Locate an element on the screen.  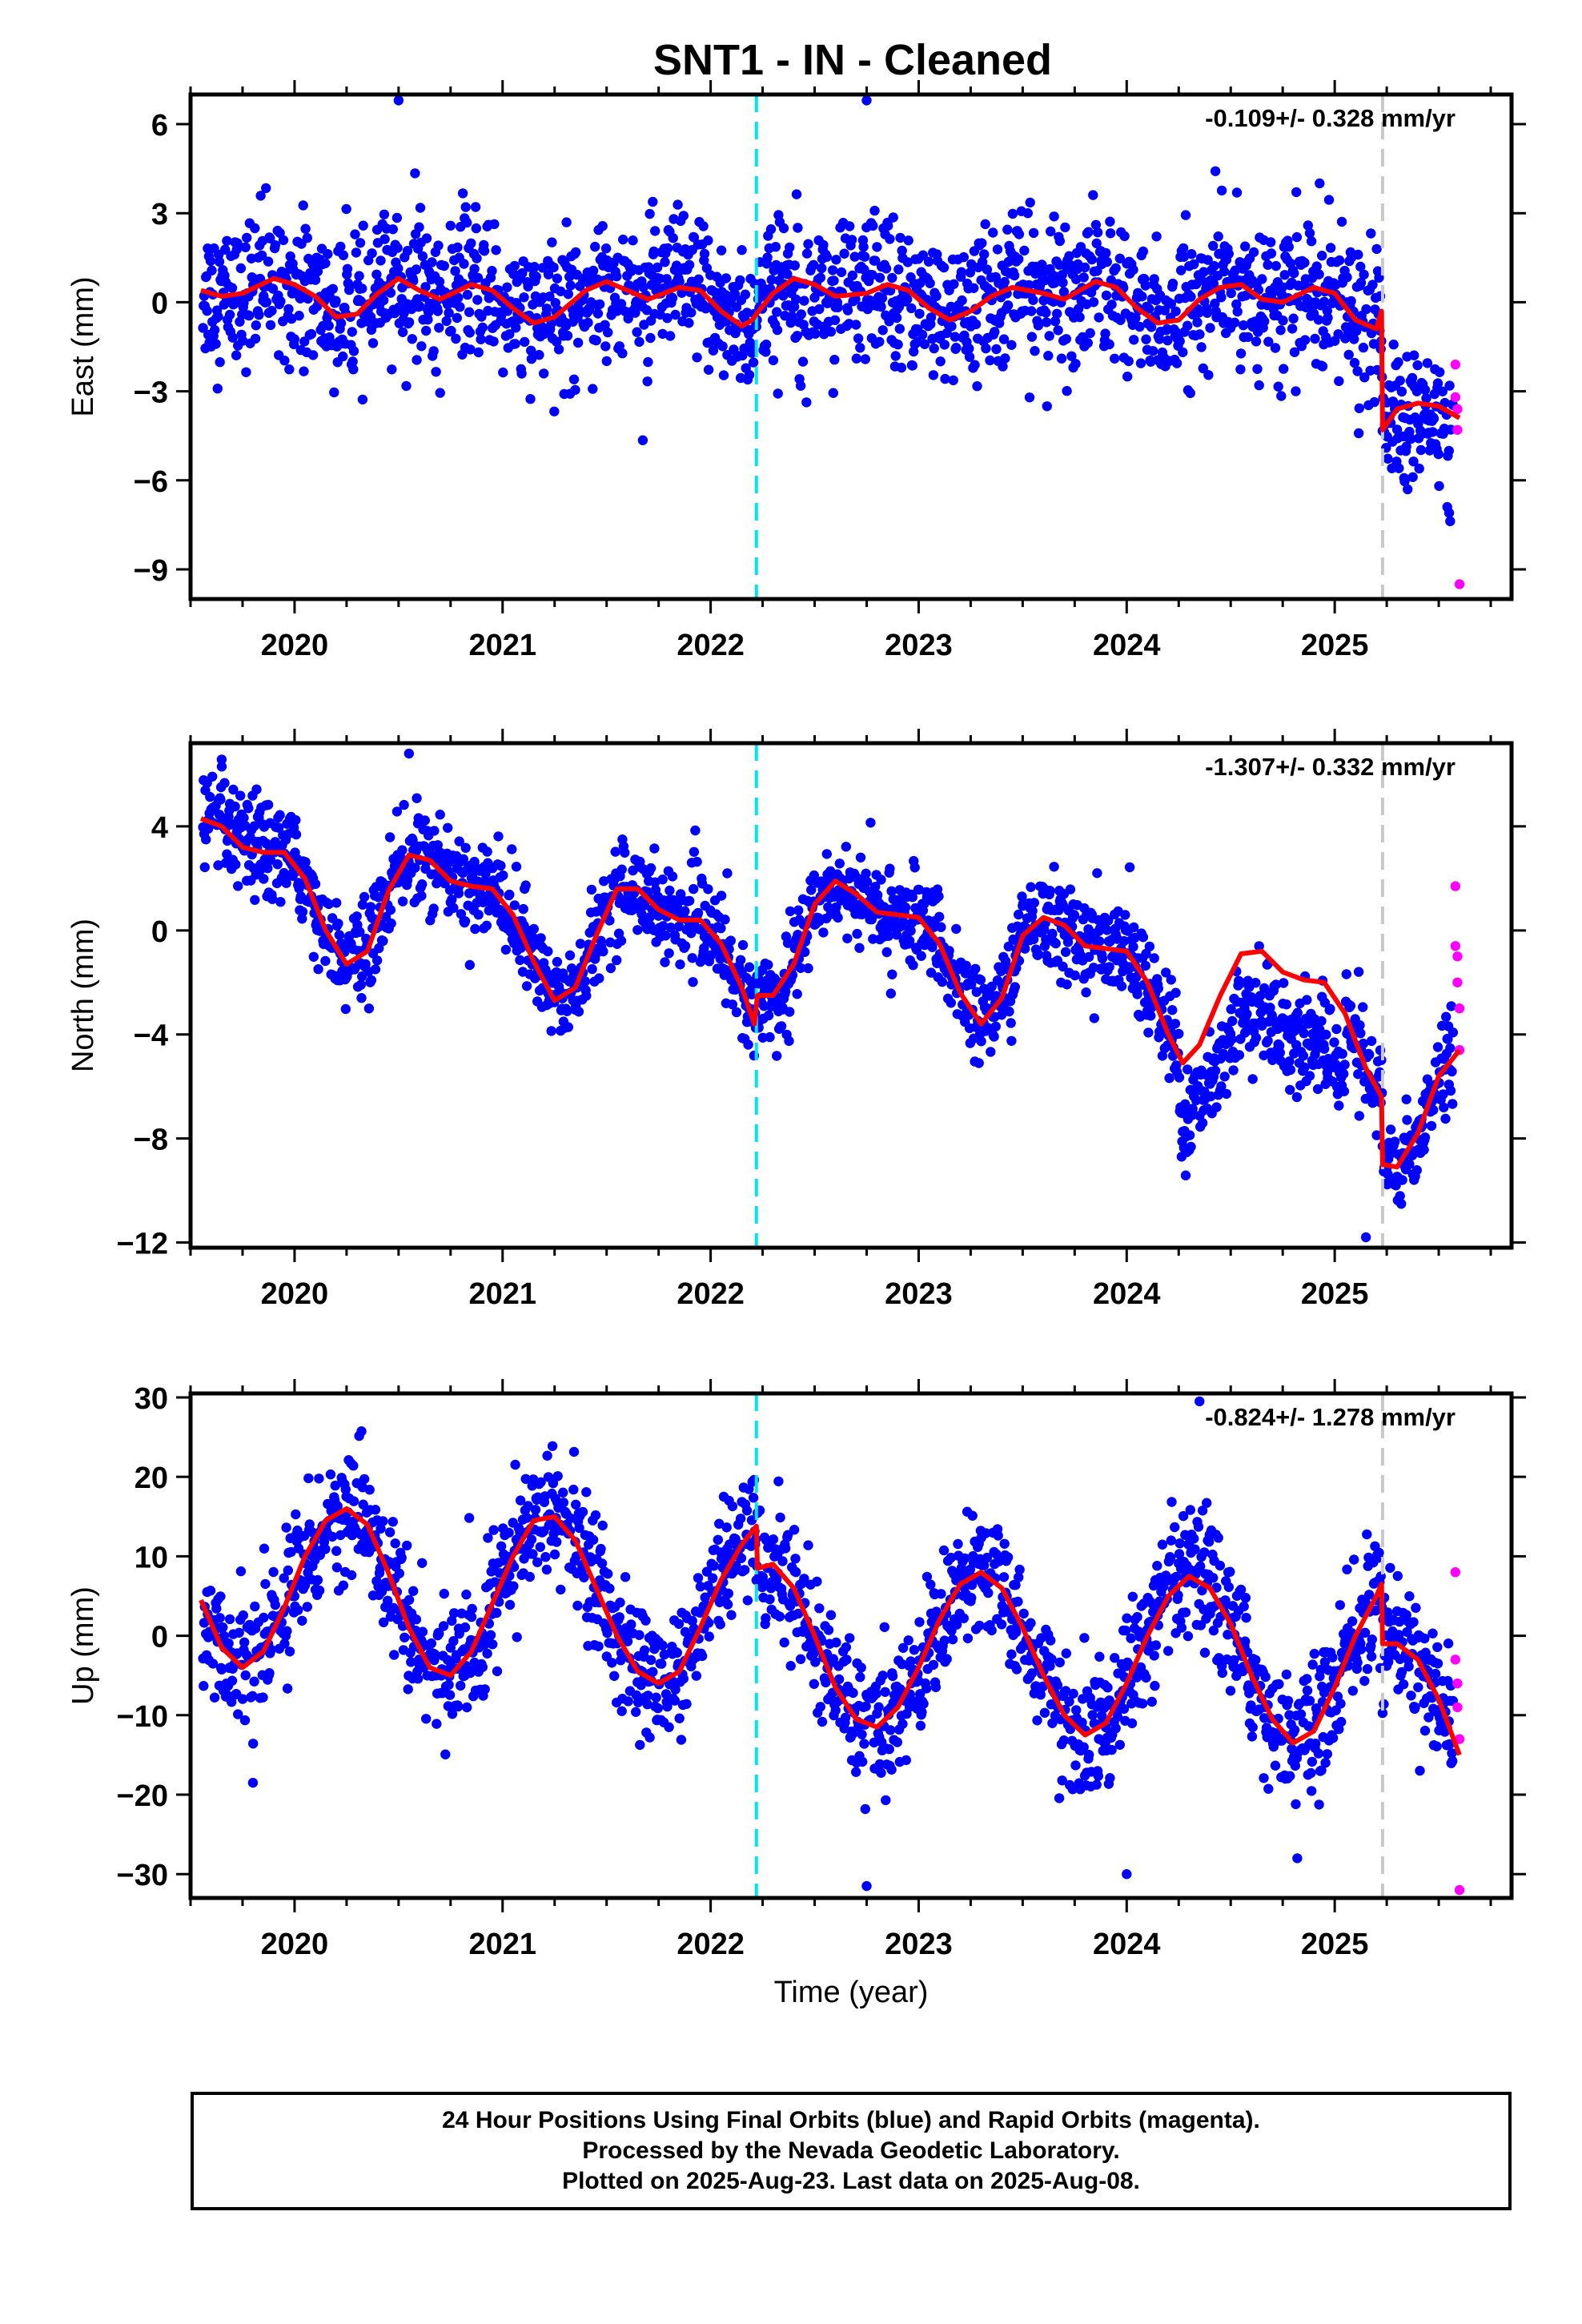
north-model-curve is located at coordinates (830, 993).